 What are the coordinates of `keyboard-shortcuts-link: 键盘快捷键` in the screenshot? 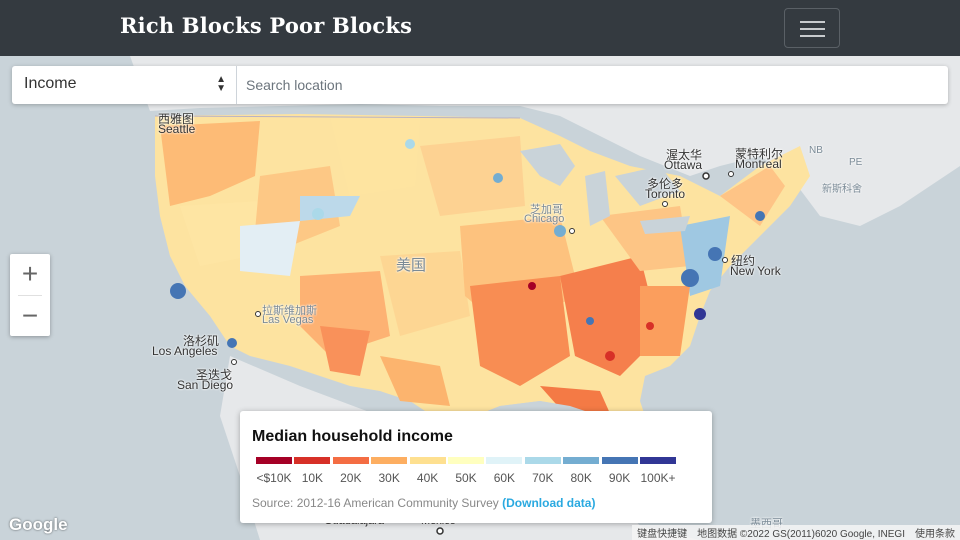 It's located at (662, 534).